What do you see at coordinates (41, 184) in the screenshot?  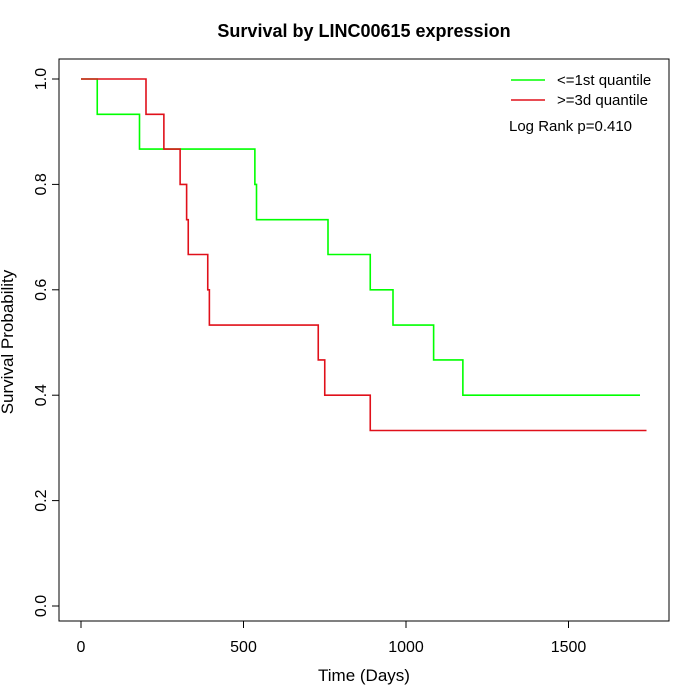 I see `y-tick-label: 0.8` at bounding box center [41, 184].